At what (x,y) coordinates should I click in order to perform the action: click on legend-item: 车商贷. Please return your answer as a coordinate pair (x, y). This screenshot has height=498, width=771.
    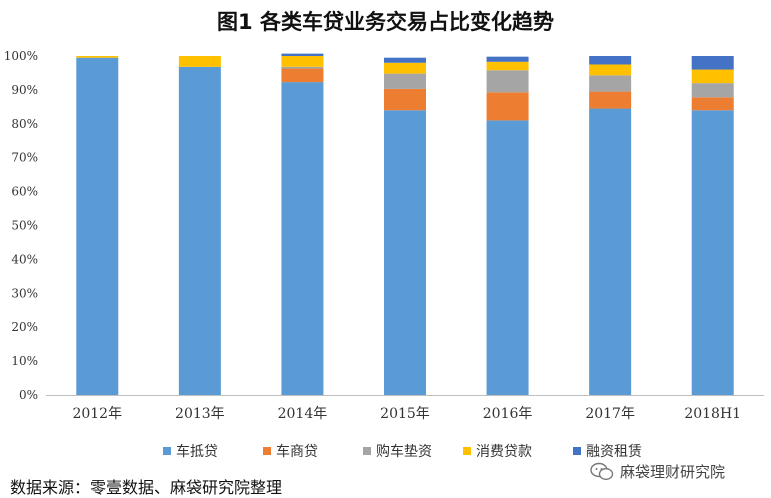
    Looking at the image, I should click on (290, 451).